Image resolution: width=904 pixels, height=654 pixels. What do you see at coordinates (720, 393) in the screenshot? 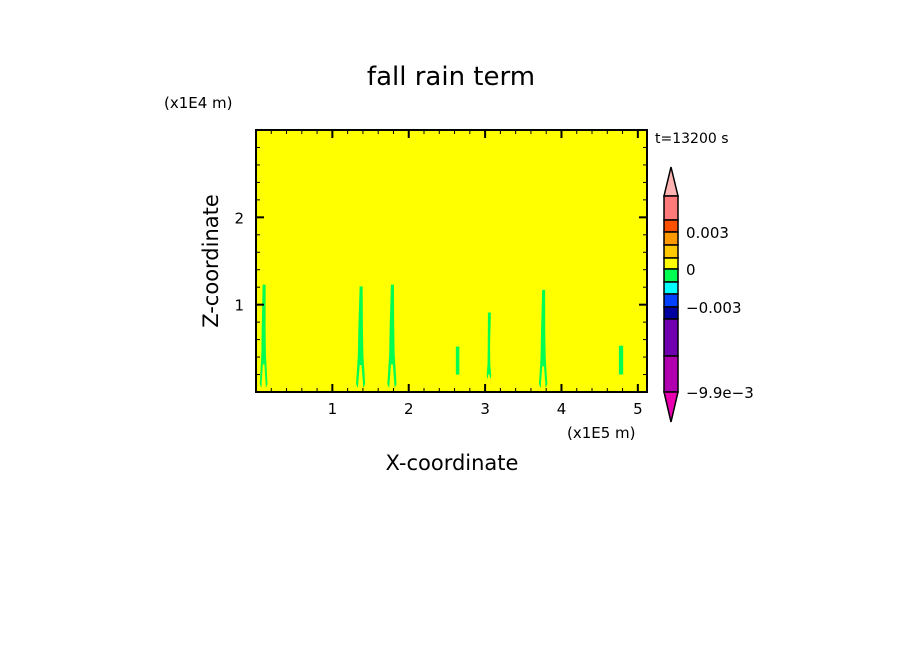
I see `colorbar-tick-label: −9.9e−3` at bounding box center [720, 393].